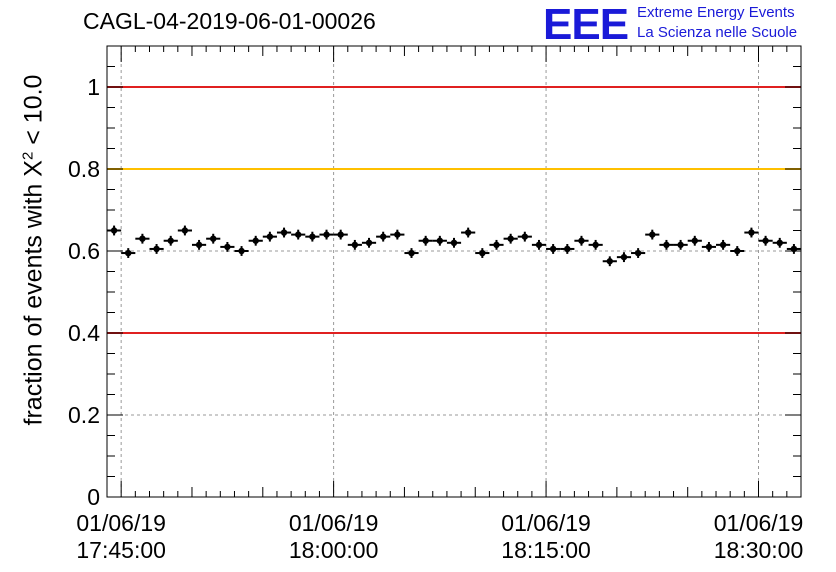 This screenshot has height=572, width=836. What do you see at coordinates (121, 550) in the screenshot?
I see `x-tick-label: 17:45:00` at bounding box center [121, 550].